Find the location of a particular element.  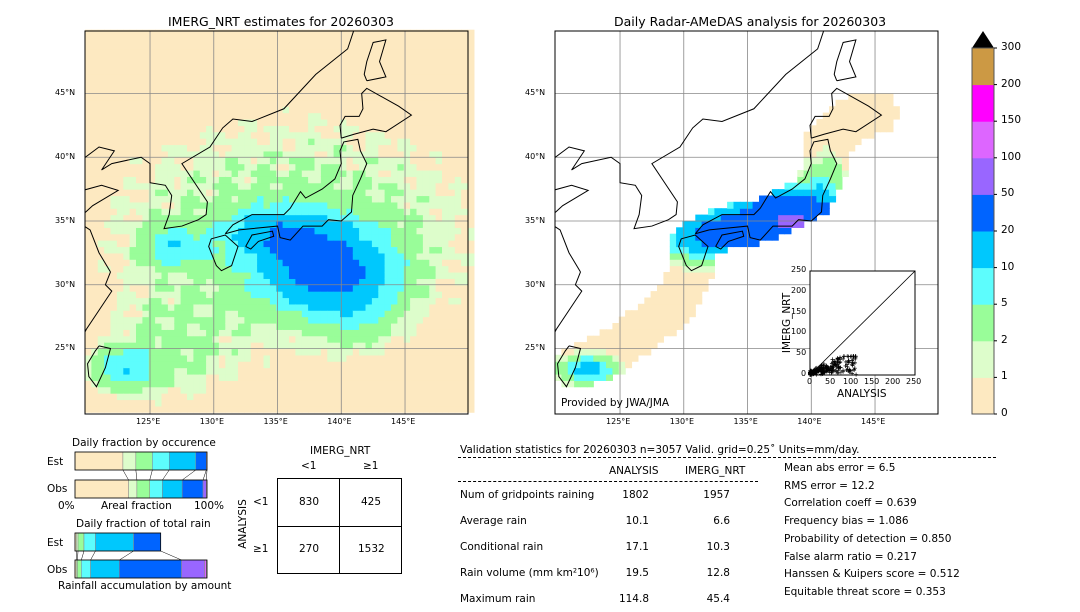

colorbar-segment is located at coordinates (983, 250).